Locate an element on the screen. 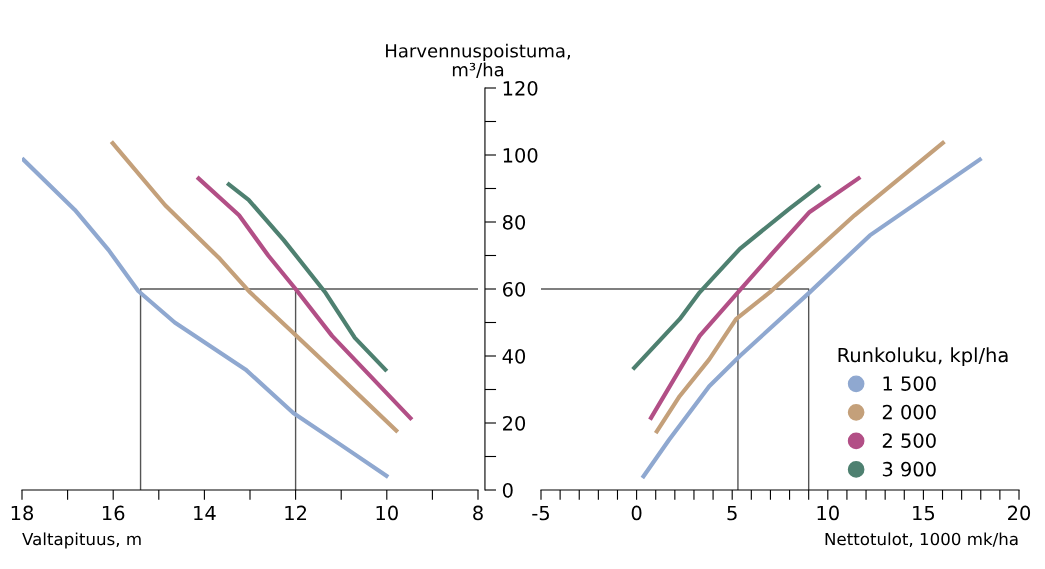 The image size is (1045, 569). x-axis-title: Nettotulot, 1000 mk/ha is located at coordinates (921, 540).